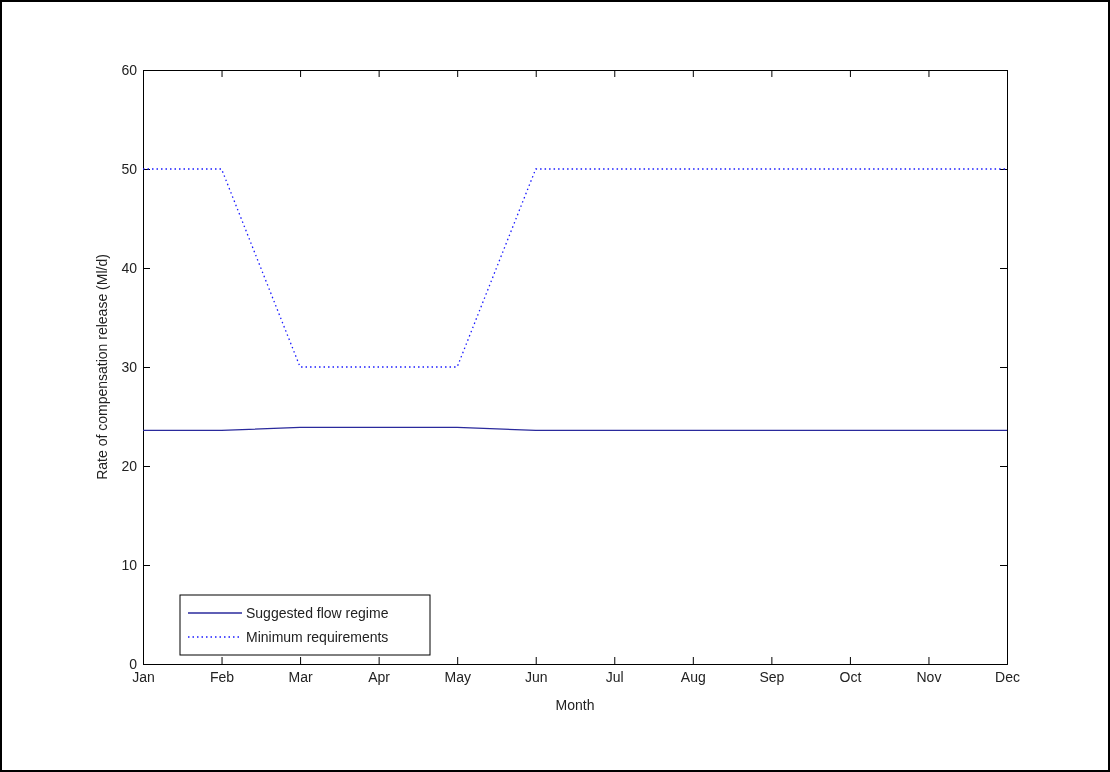 The image size is (1110, 772). What do you see at coordinates (129, 564) in the screenshot?
I see `y-tick-label: 10` at bounding box center [129, 564].